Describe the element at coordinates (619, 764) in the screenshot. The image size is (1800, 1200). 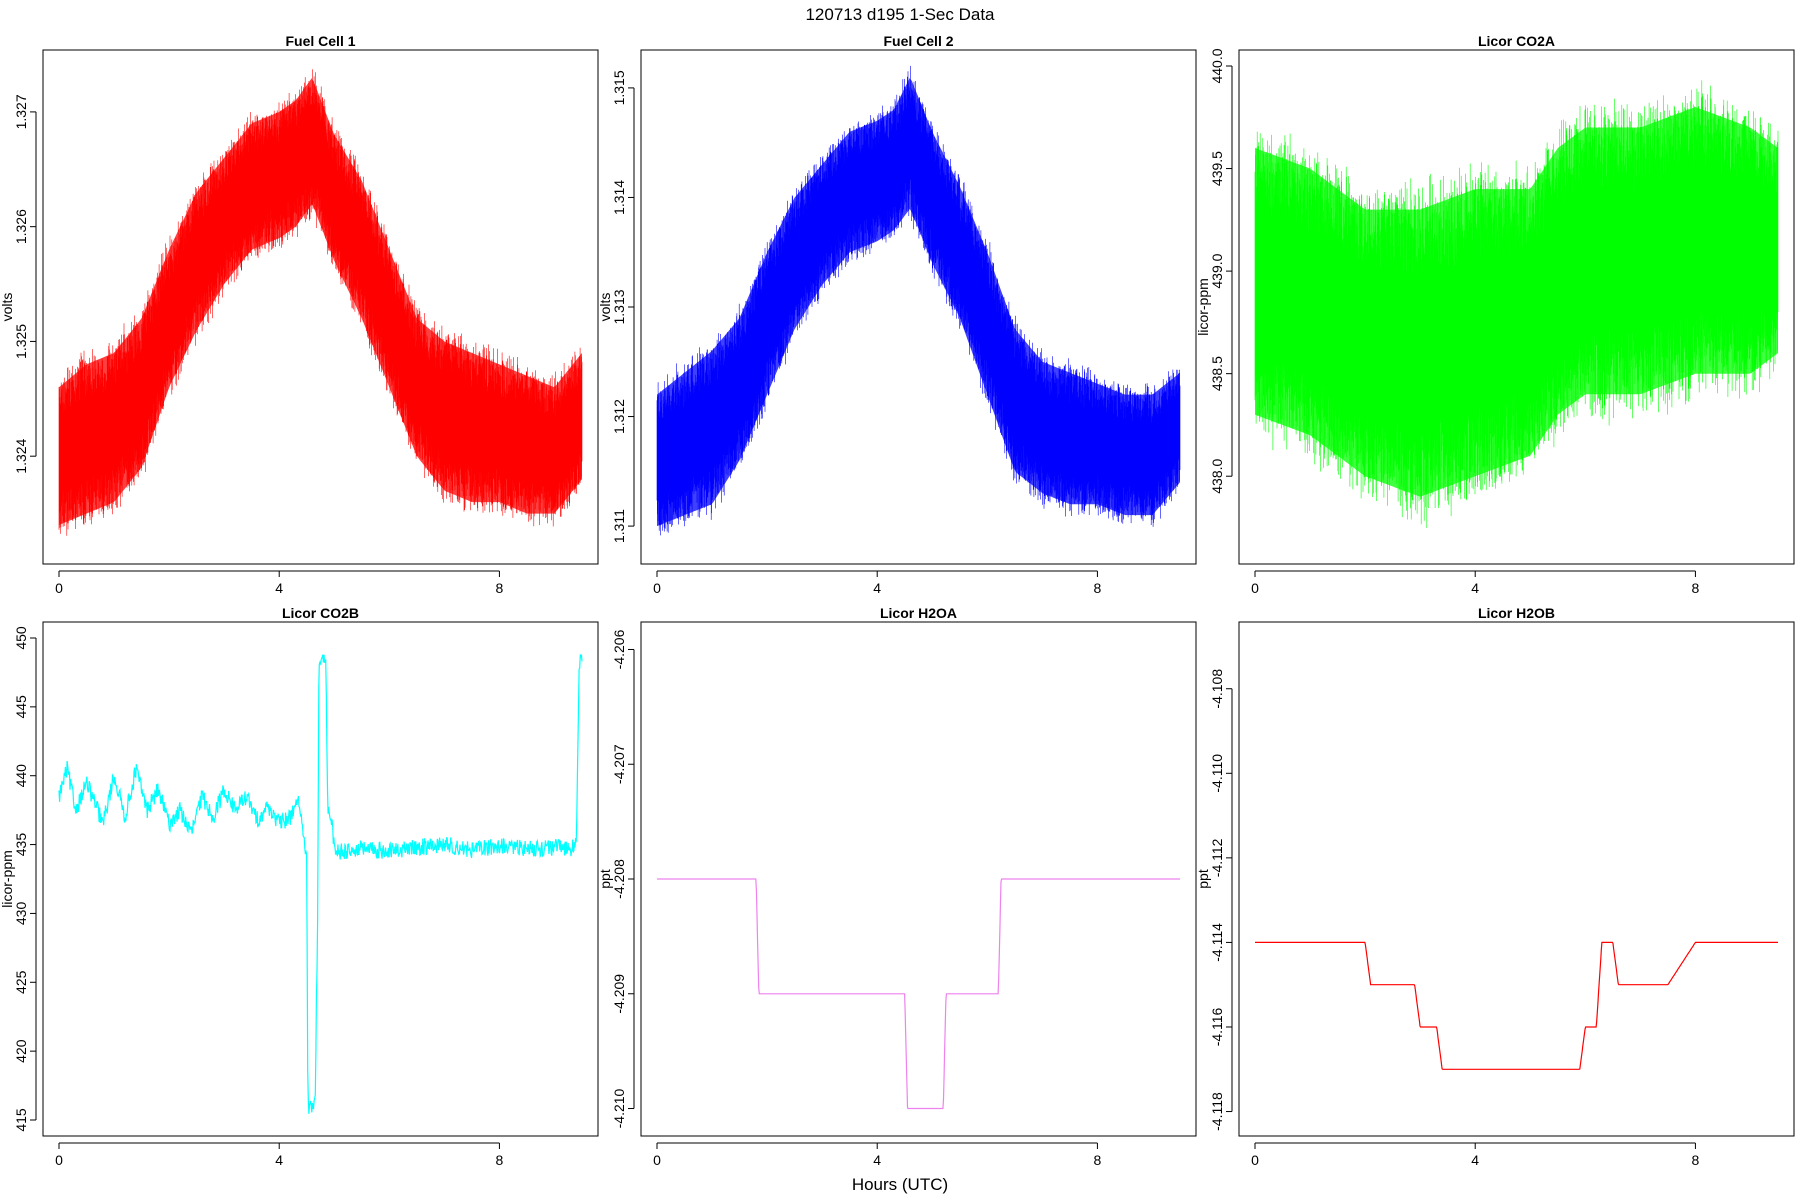
I see `y-tick-label: -4.207` at that location.